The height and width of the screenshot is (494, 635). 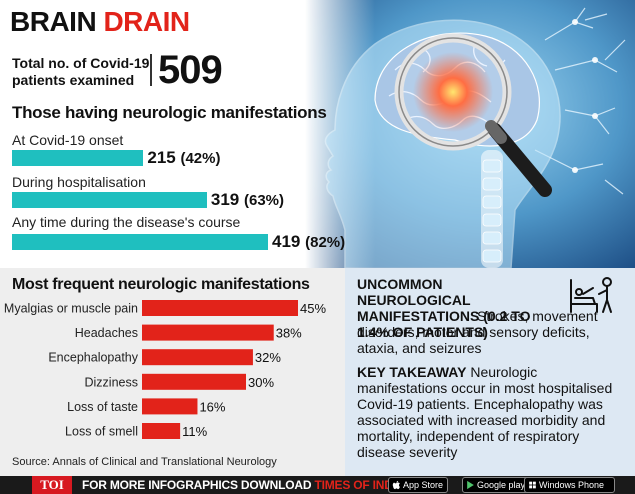 What do you see at coordinates (212, 406) in the screenshot?
I see `value-label: 16%` at bounding box center [212, 406].